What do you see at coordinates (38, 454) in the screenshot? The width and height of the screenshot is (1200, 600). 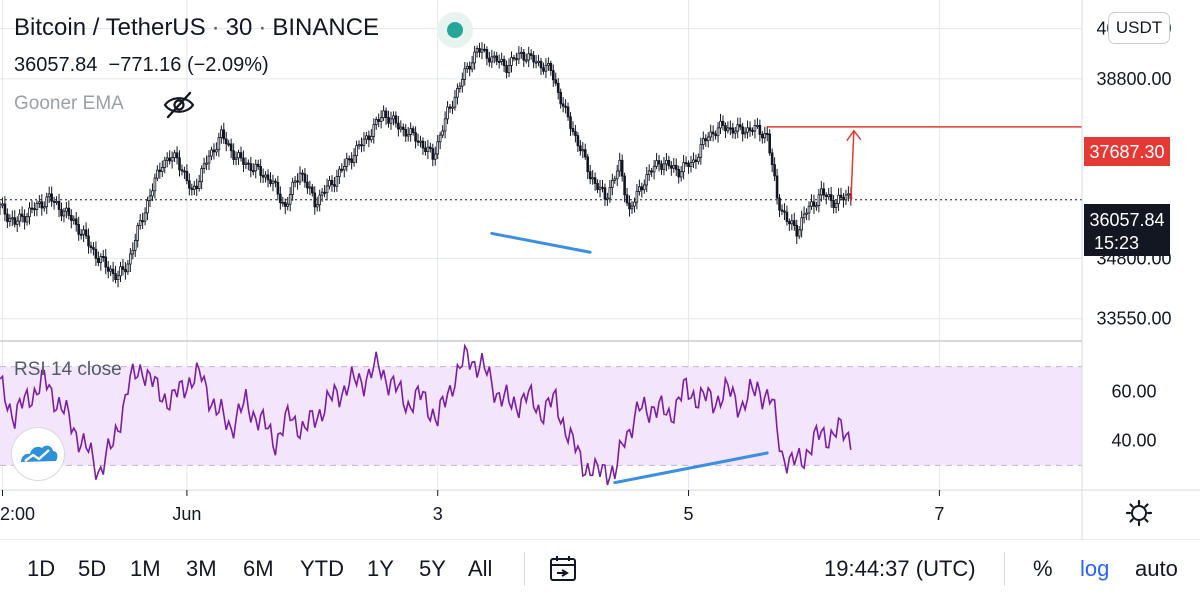 I see `tradingview-logo-icon` at bounding box center [38, 454].